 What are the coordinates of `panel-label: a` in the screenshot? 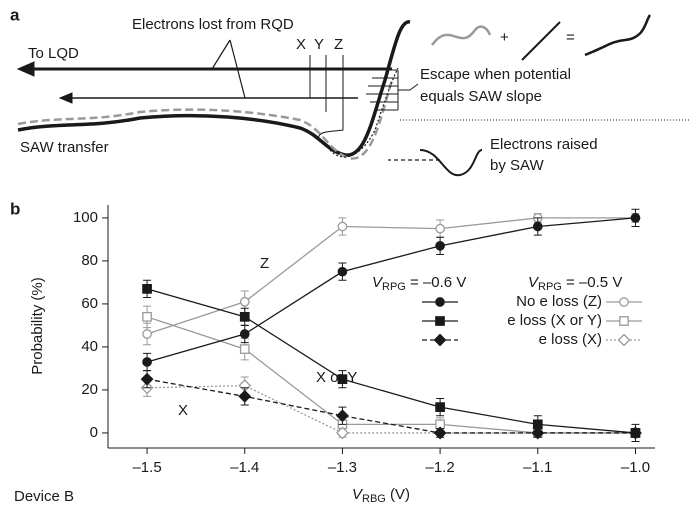 It's located at (15, 14).